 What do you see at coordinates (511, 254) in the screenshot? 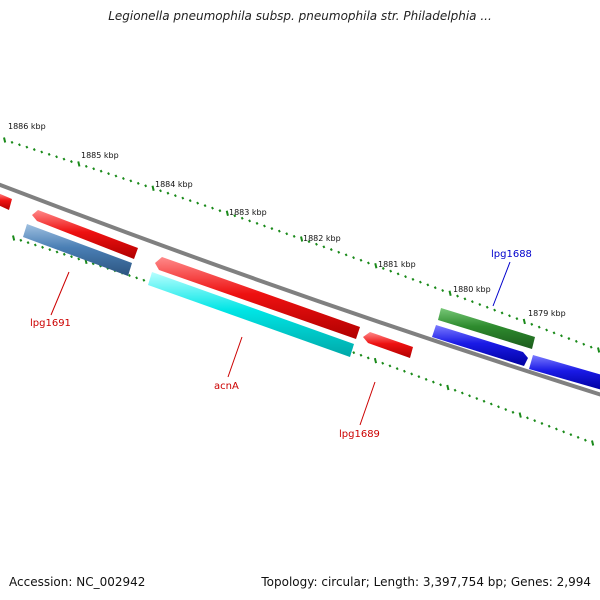
I see `gene-label-lpg1688: lpg1688` at bounding box center [511, 254].